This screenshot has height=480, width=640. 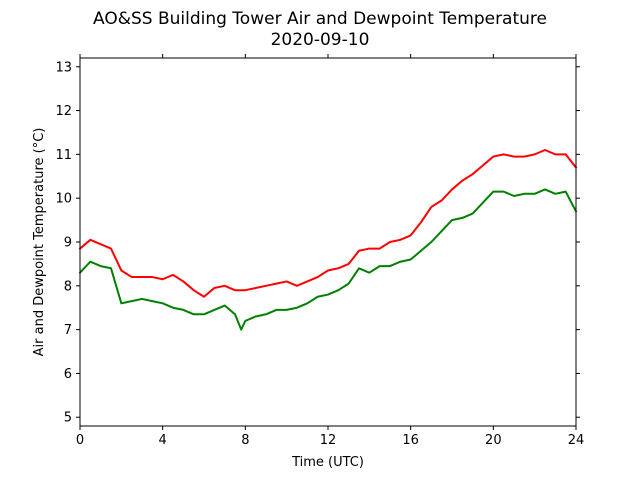 I want to click on y-tick-label: 10, so click(x=63, y=199).